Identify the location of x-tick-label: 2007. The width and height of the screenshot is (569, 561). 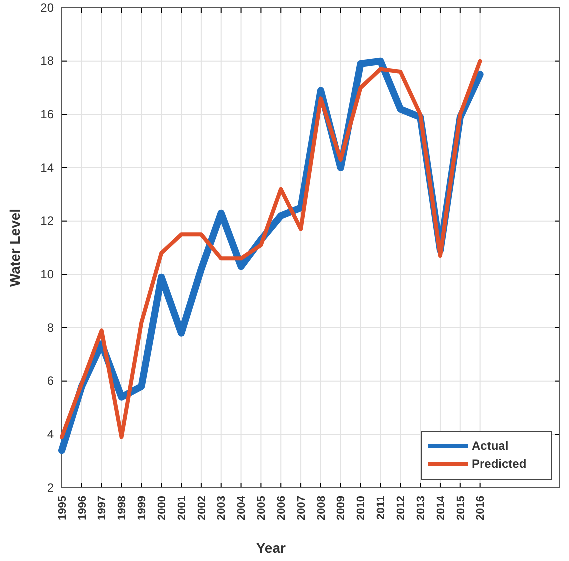
(302, 508).